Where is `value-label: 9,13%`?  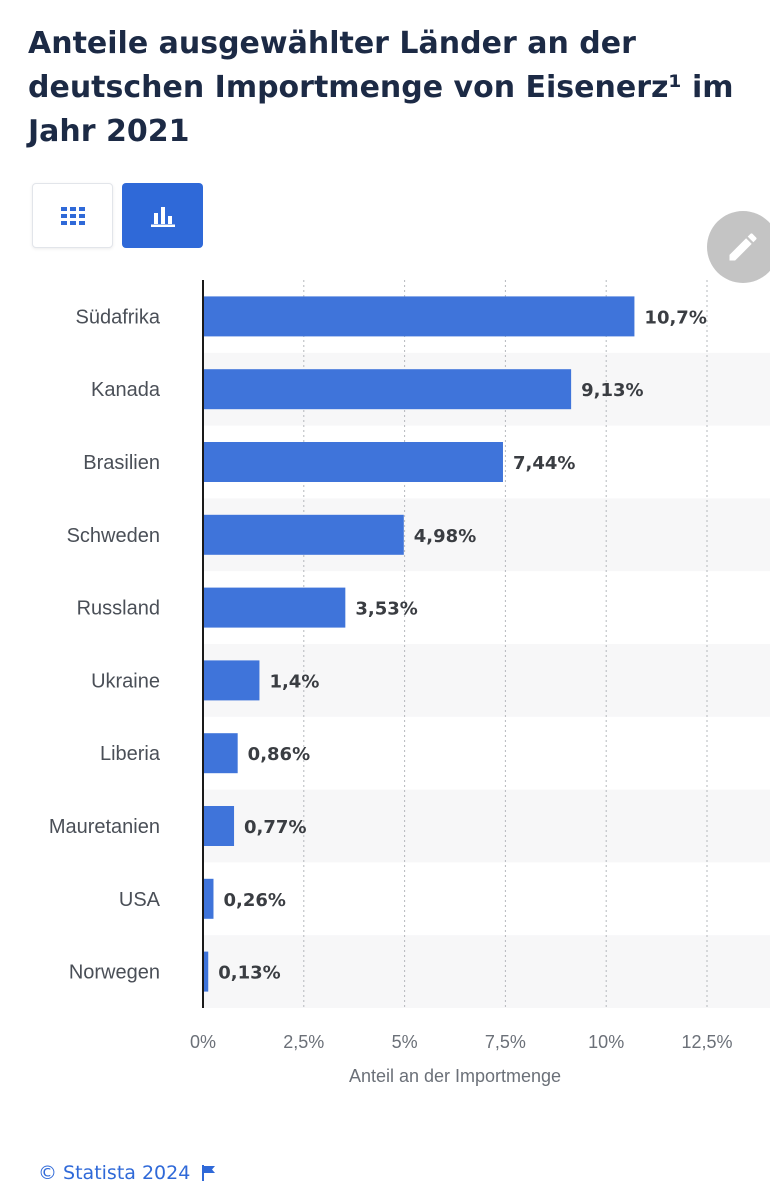 value-label: 9,13% is located at coordinates (612, 390).